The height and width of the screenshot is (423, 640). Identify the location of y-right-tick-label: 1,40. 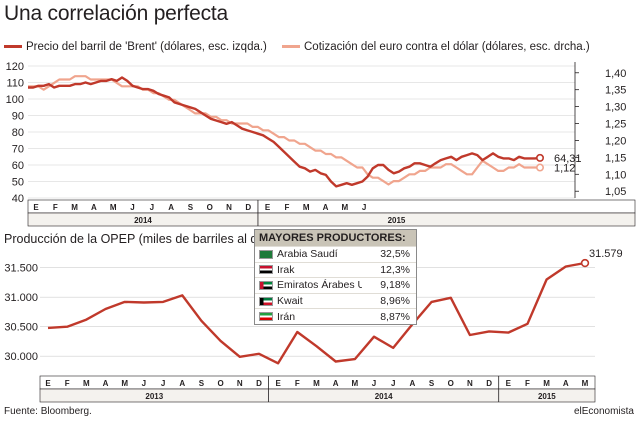
(615, 74).